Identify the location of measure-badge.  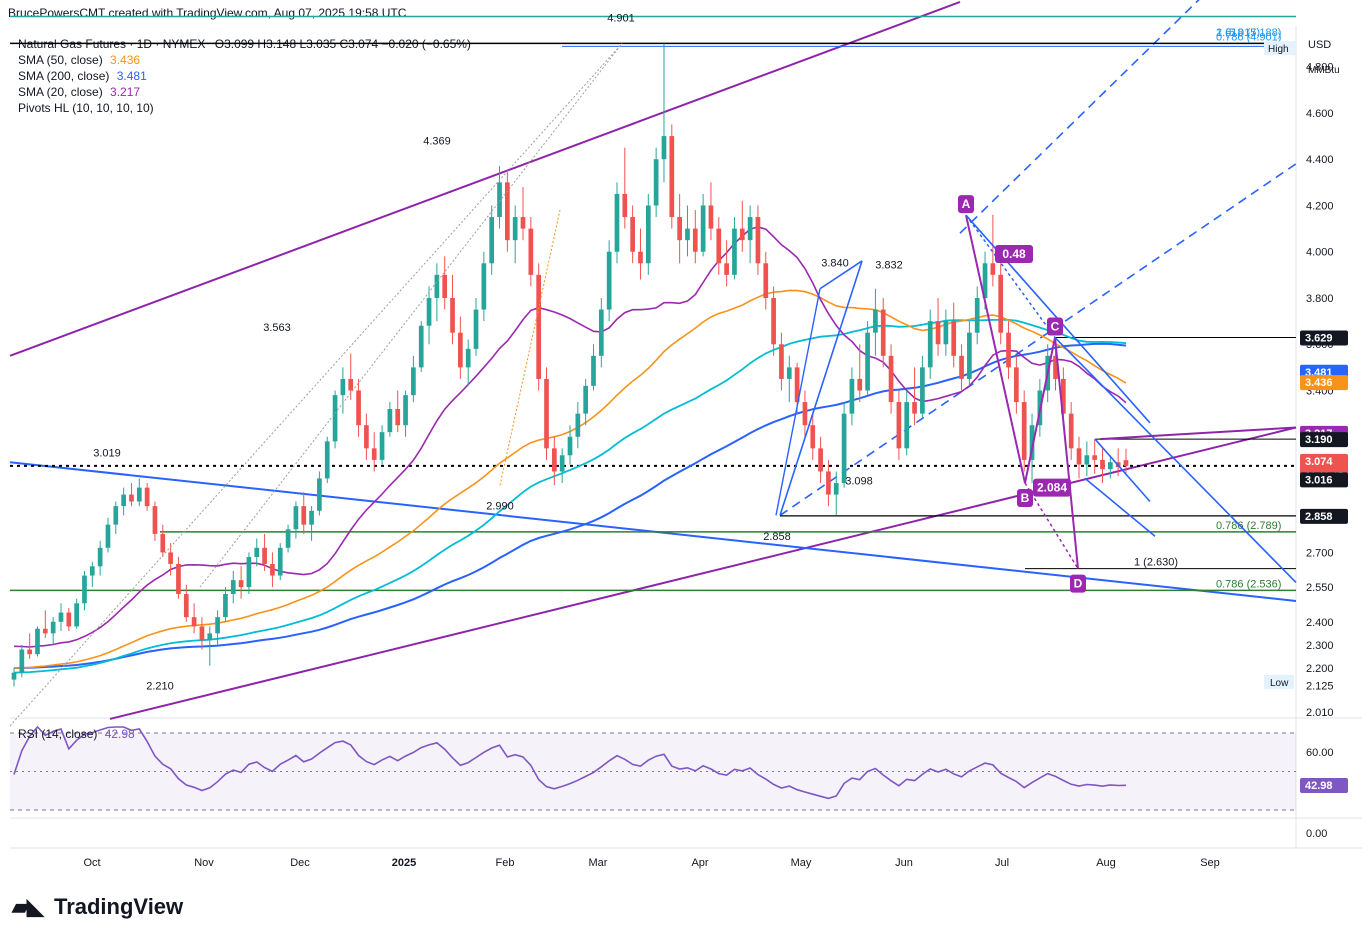
(1014, 254).